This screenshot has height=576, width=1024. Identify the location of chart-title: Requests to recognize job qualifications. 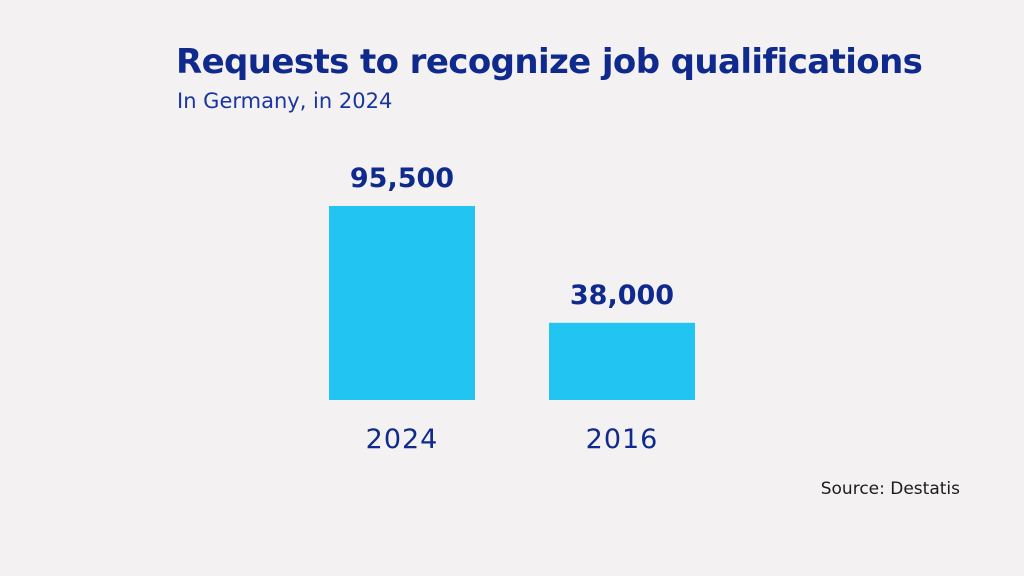
(549, 62).